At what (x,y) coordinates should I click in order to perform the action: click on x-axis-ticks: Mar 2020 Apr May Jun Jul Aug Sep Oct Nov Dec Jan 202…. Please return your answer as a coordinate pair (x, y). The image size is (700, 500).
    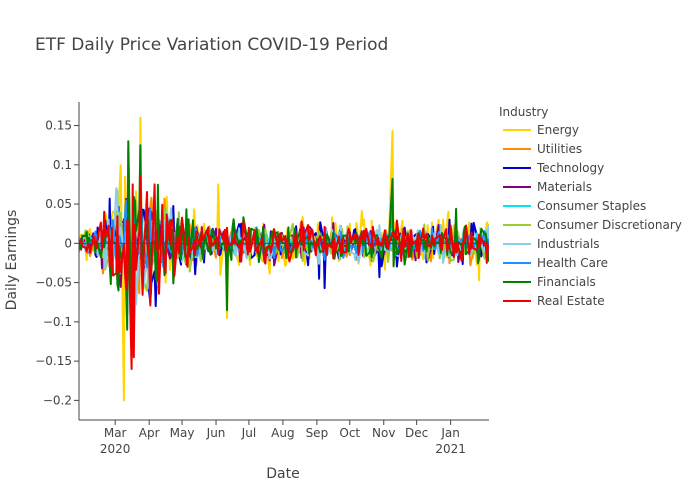
    Looking at the image, I should click on (283, 438).